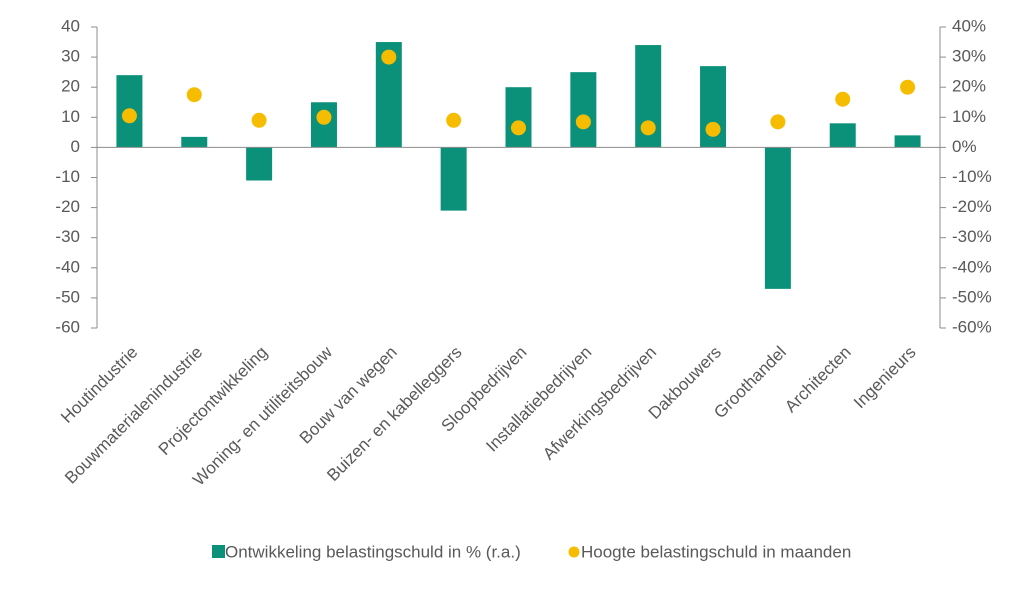  I want to click on y-tick-label: -40, so click(67, 266).